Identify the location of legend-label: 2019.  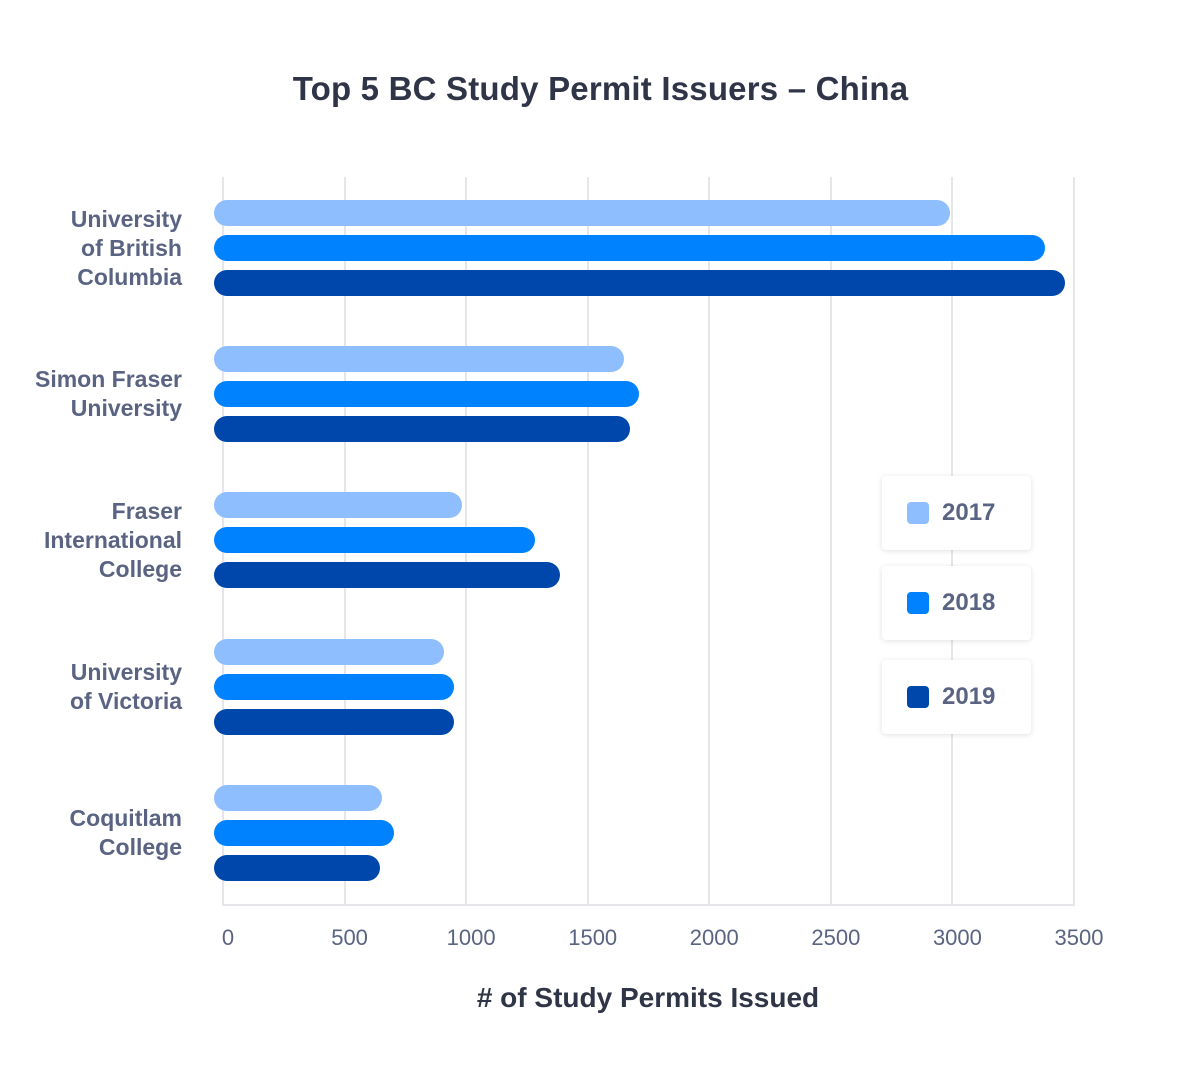
(969, 696).